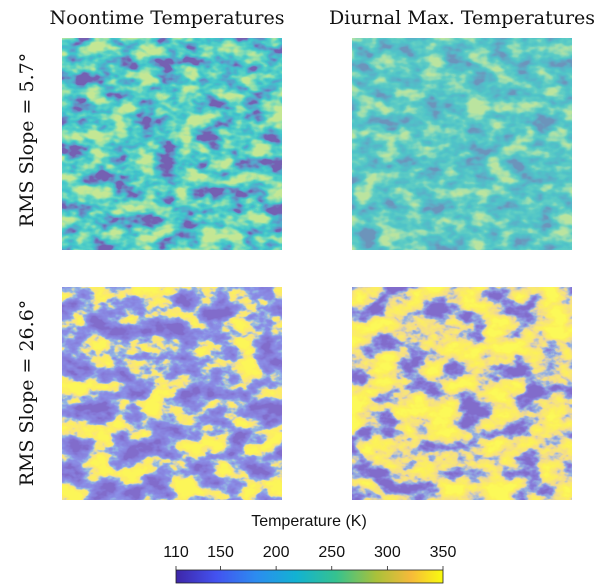 The height and width of the screenshot is (586, 603). I want to click on colorbar-tick-label: 200, so click(276, 552).